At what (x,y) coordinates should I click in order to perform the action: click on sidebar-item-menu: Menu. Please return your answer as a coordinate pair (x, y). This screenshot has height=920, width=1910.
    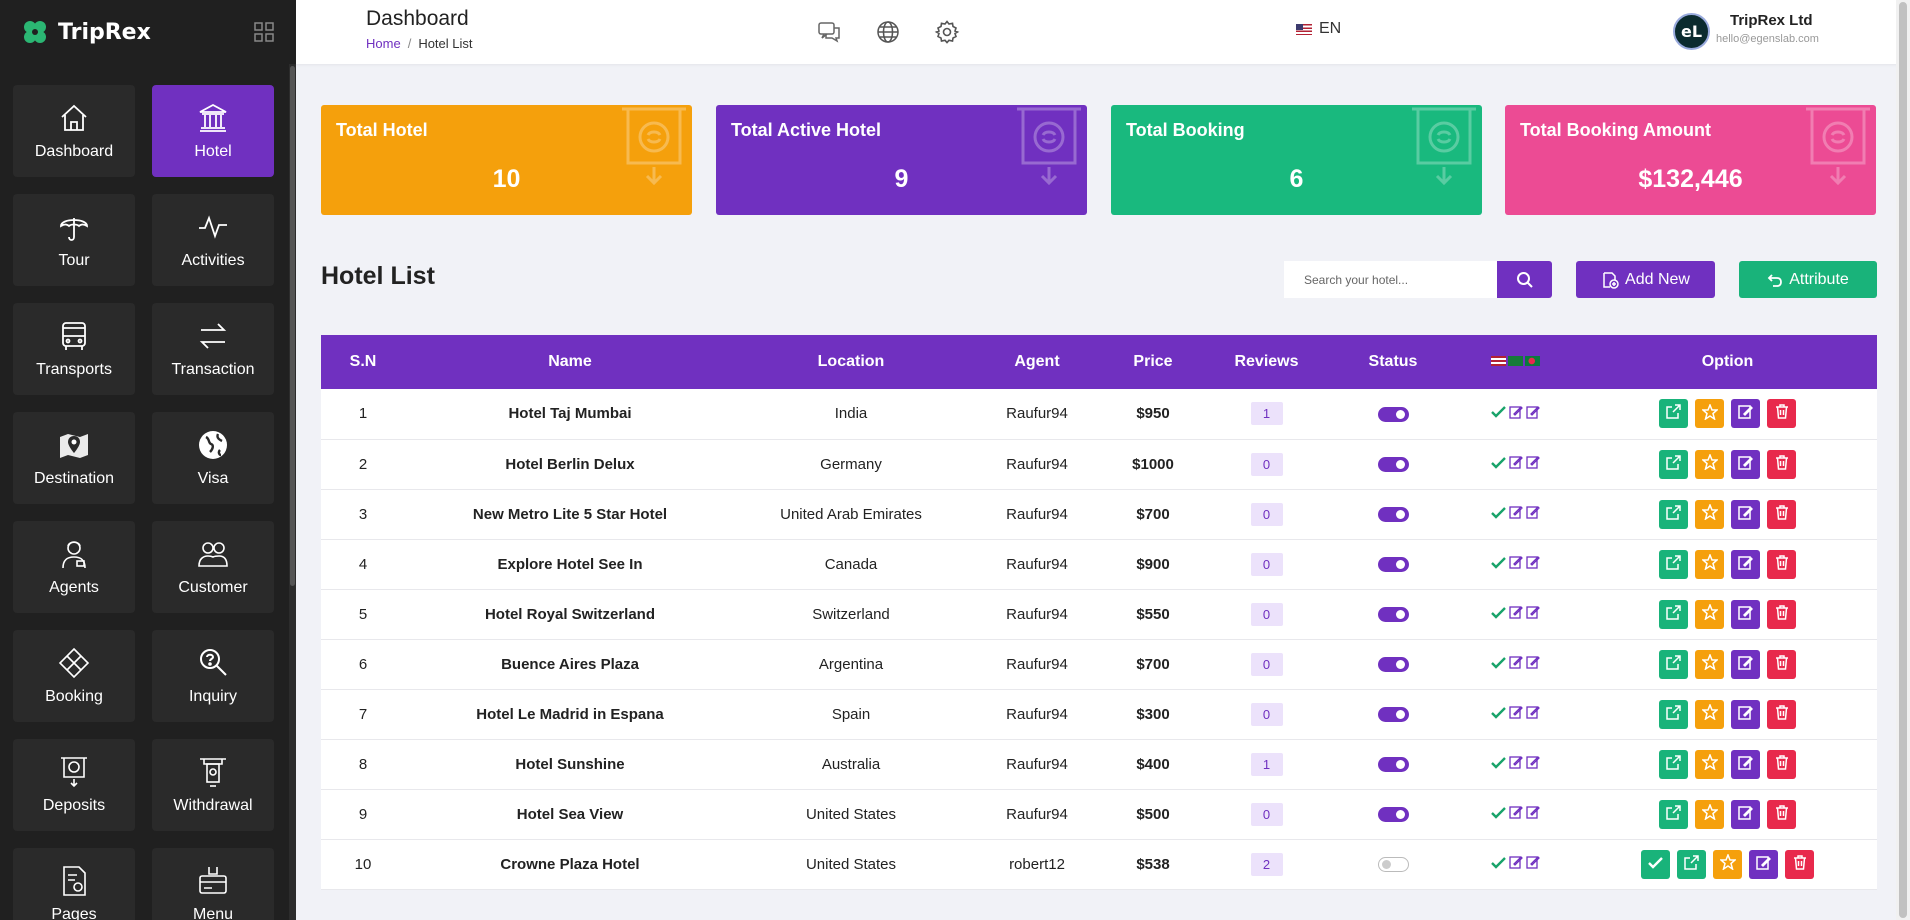
    Looking at the image, I should click on (213, 884).